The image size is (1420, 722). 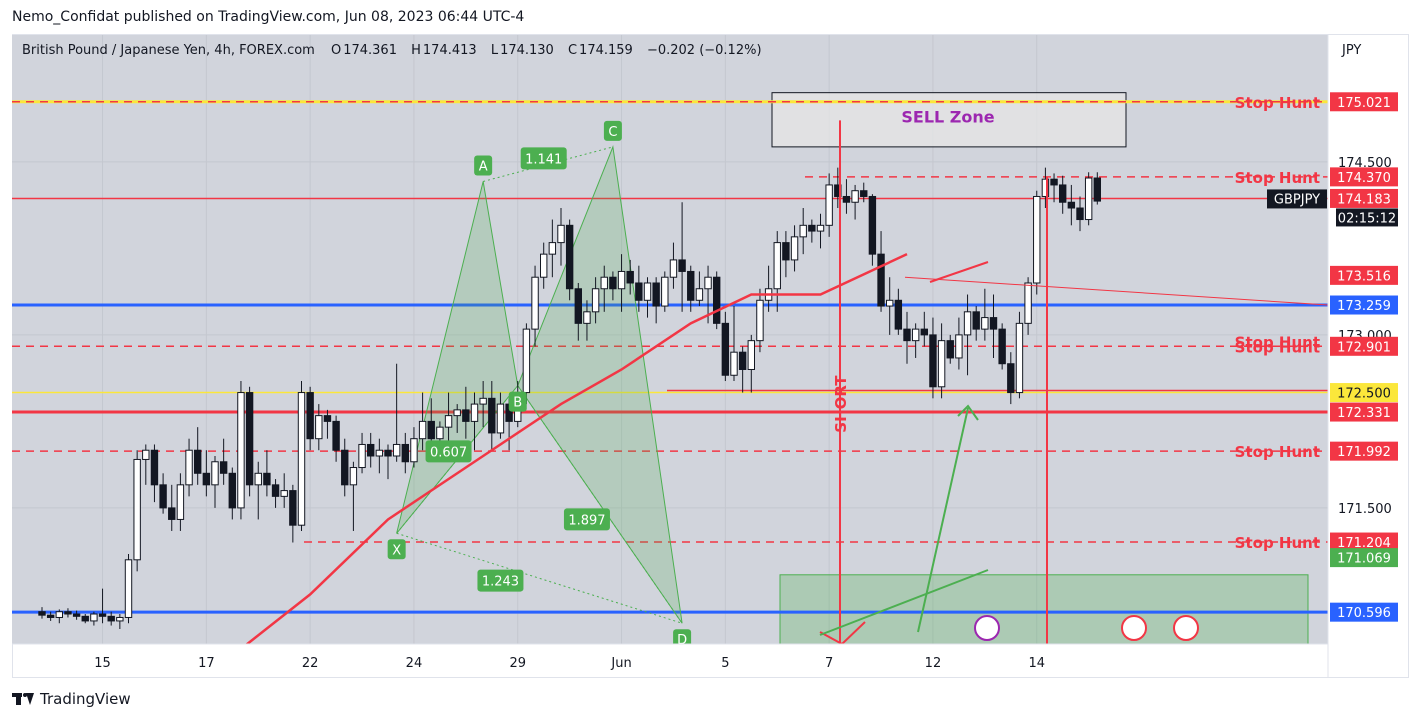 What do you see at coordinates (1116, 291) in the screenshot?
I see `trend-line` at bounding box center [1116, 291].